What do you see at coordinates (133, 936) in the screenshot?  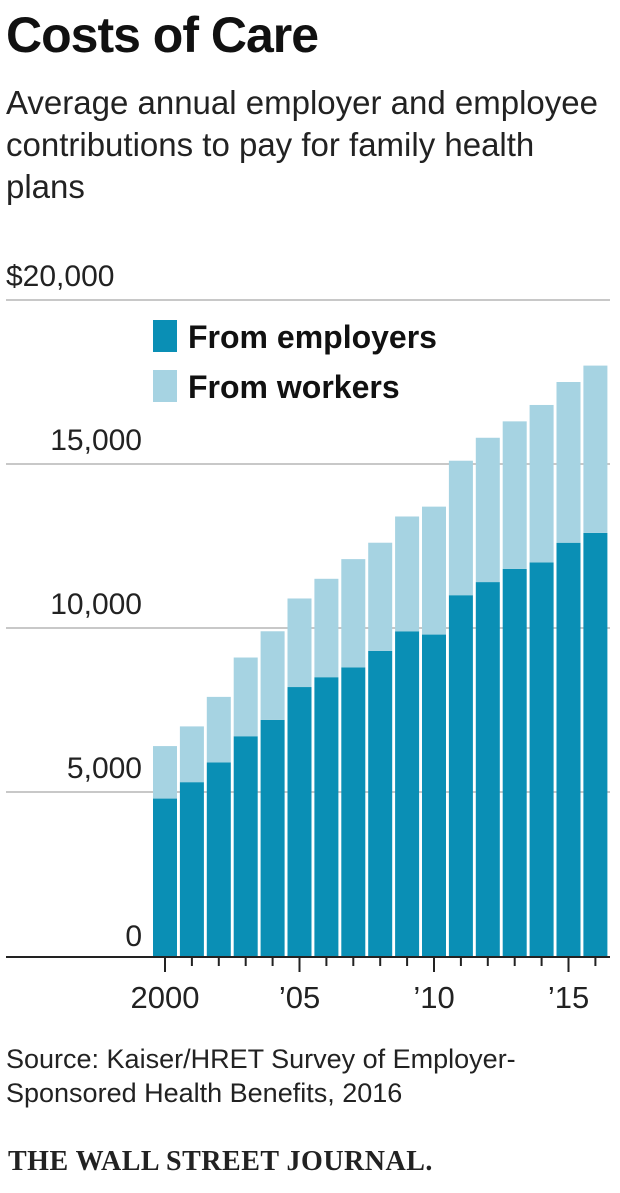 I see `y-tick-label: 0` at bounding box center [133, 936].